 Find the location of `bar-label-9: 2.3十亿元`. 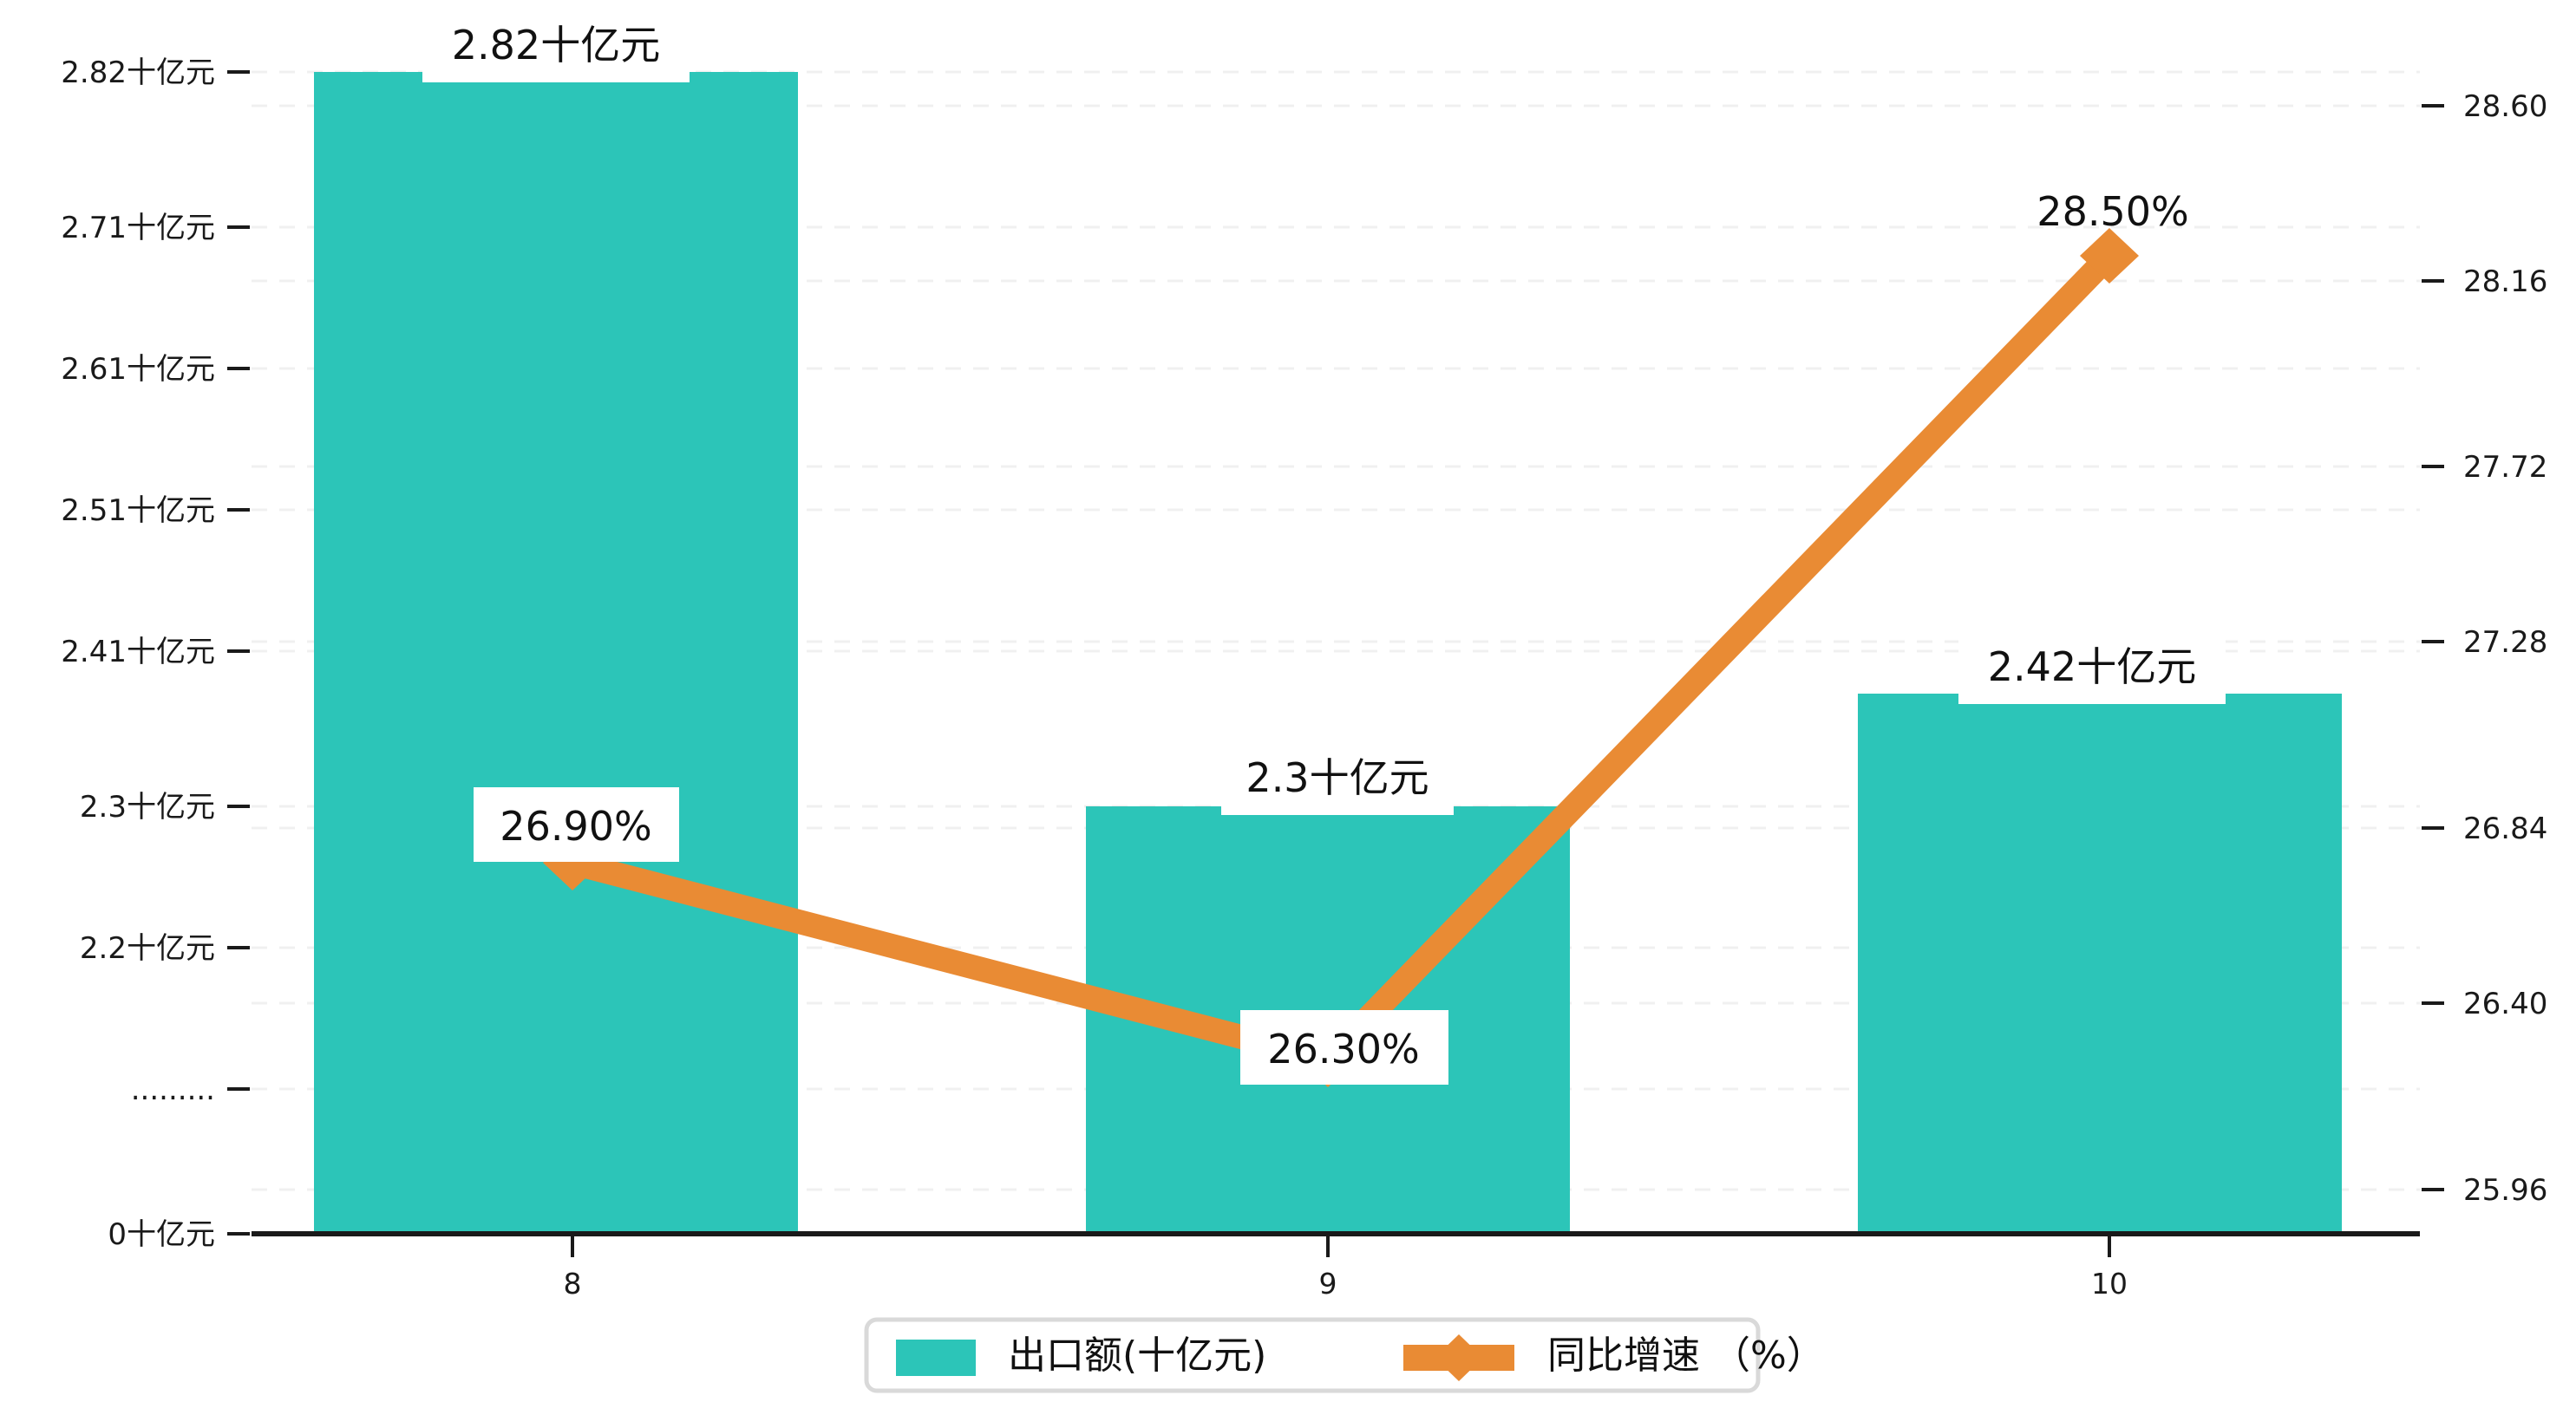

bar-label-9: 2.3十亿元 is located at coordinates (1337, 777).